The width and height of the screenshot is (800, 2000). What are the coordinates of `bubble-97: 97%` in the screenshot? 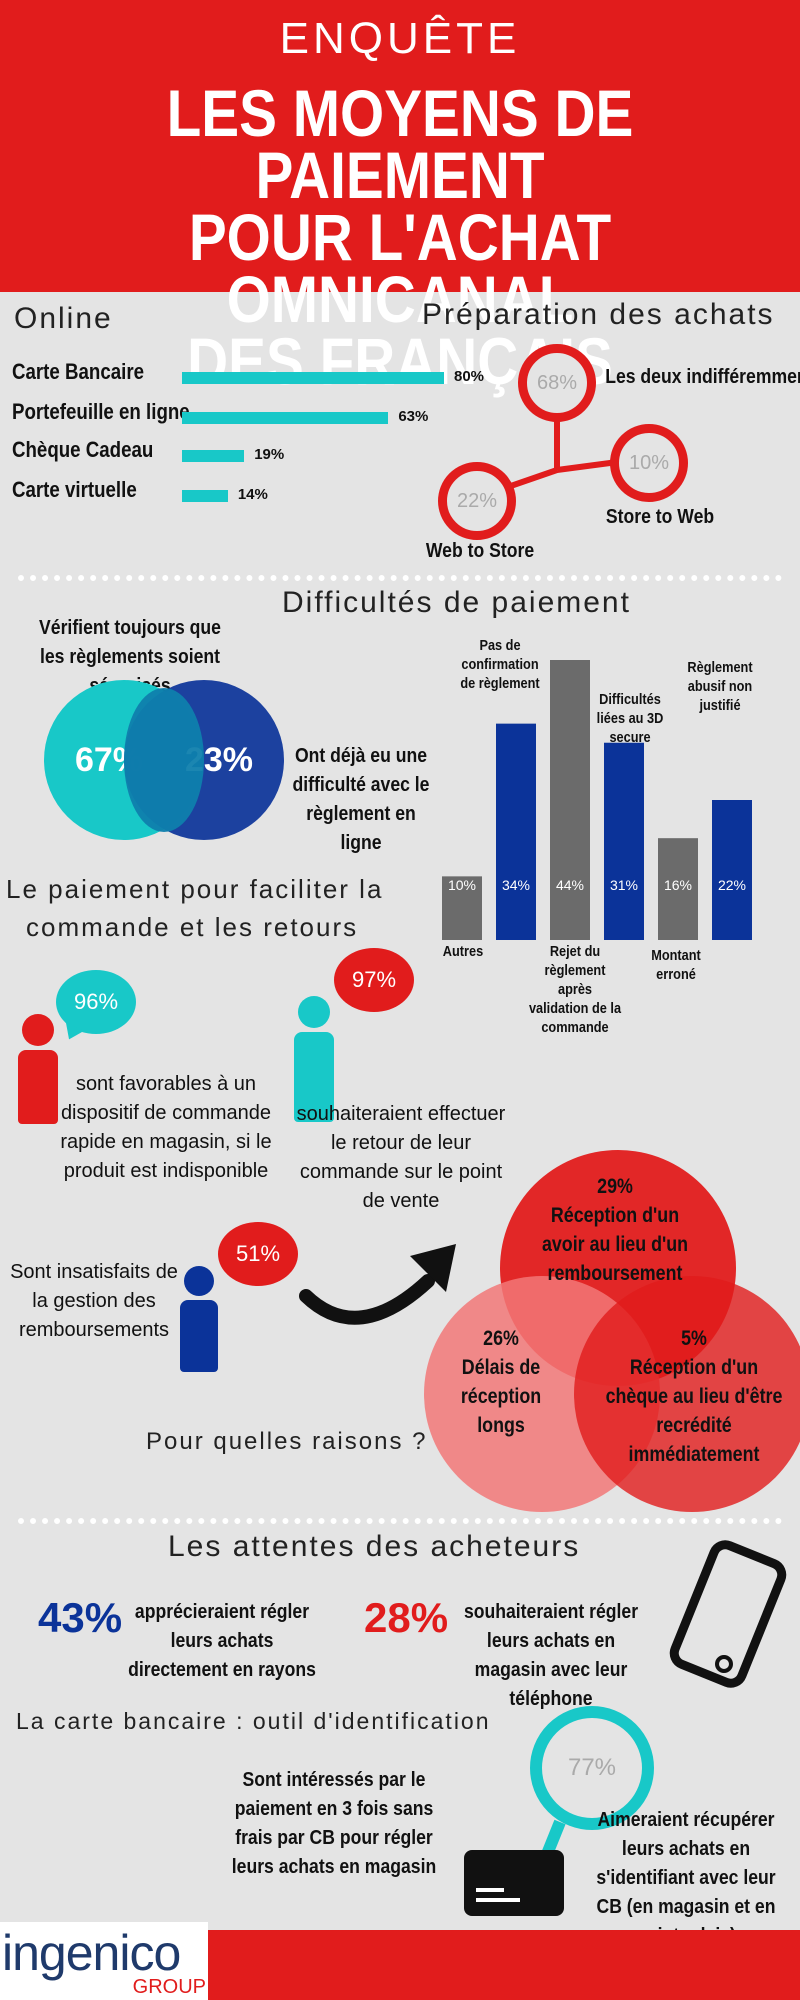 It's located at (374, 980).